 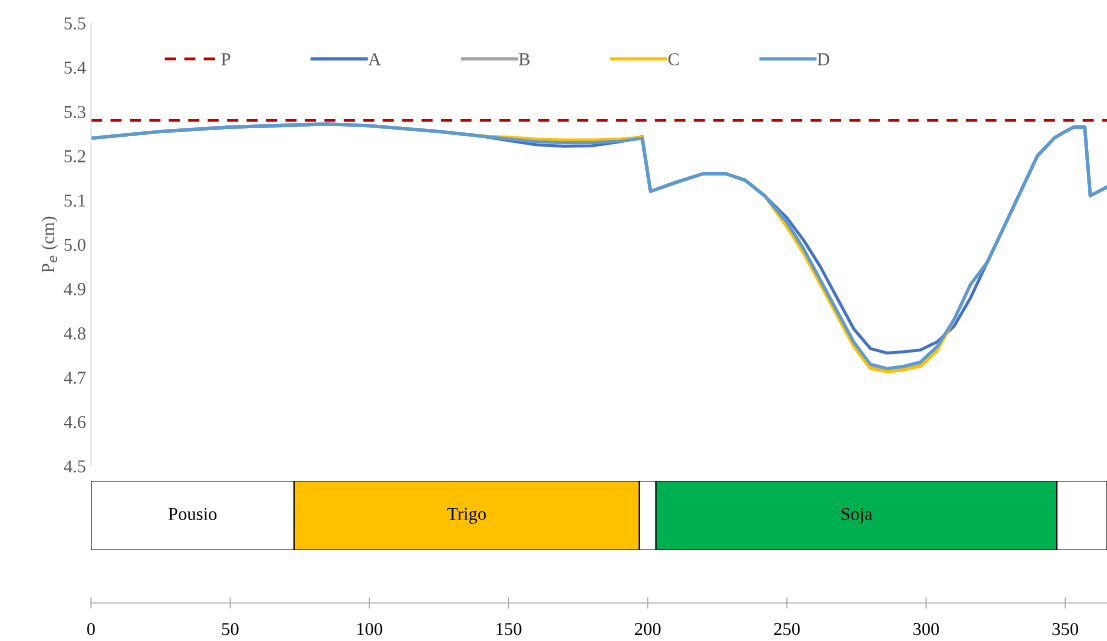 I want to click on legend-label: A, so click(x=375, y=59).